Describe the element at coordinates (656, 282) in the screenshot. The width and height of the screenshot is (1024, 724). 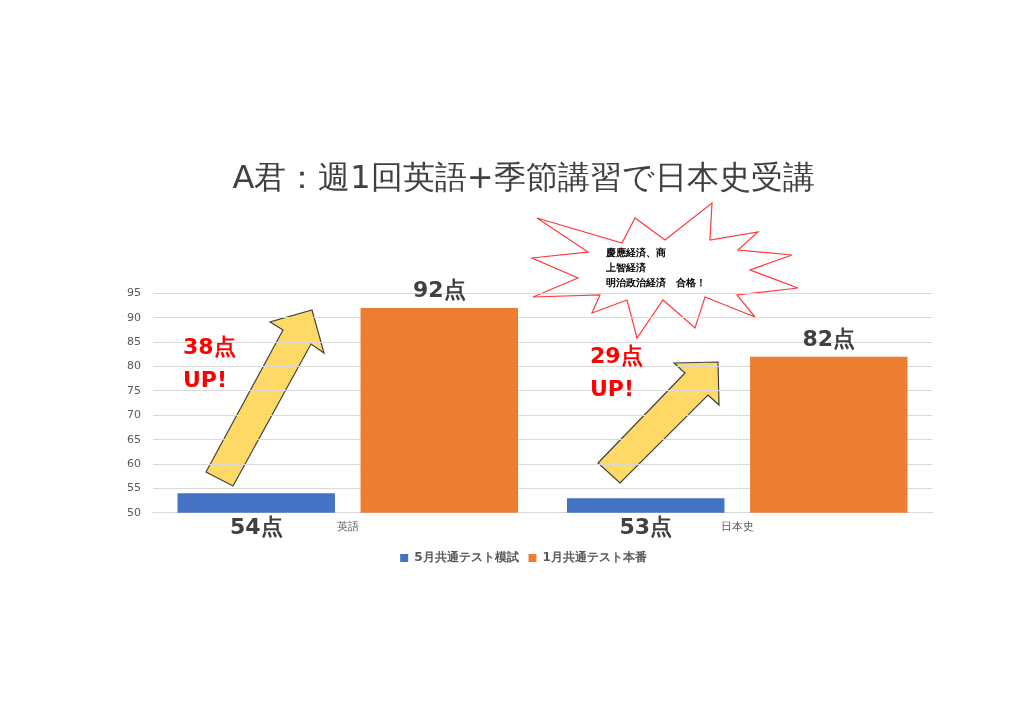
I see `text: 明治政治経済 合格！` at that location.